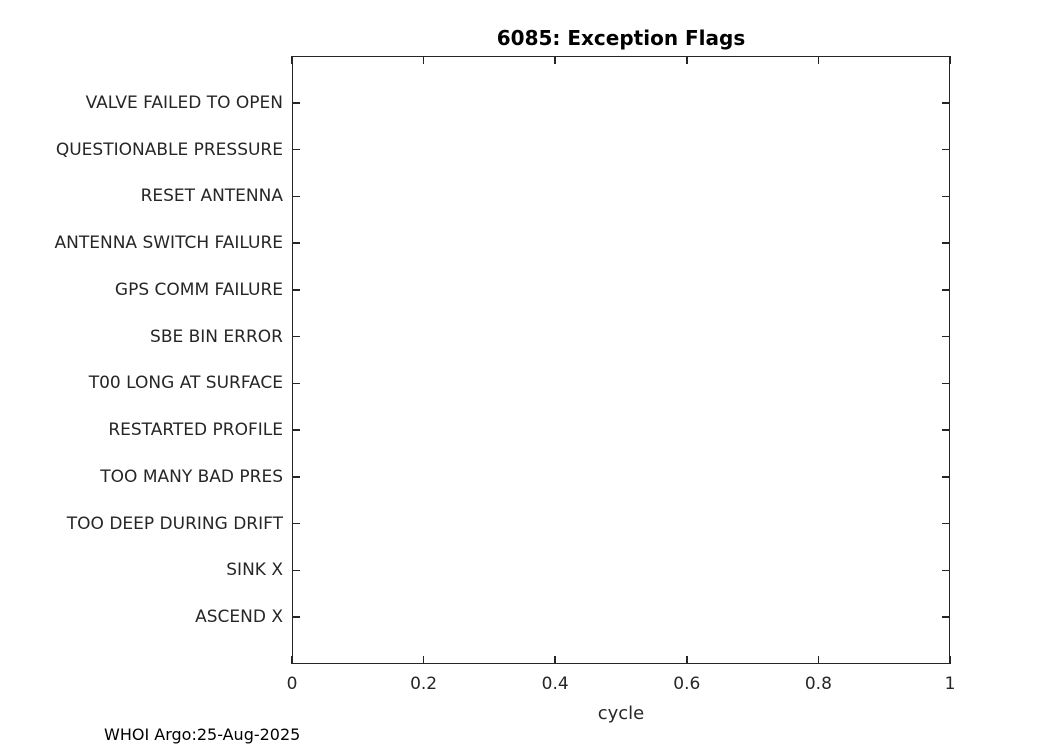 The width and height of the screenshot is (1050, 750). What do you see at coordinates (687, 684) in the screenshot?
I see `x-tick-label: 0.6` at bounding box center [687, 684].